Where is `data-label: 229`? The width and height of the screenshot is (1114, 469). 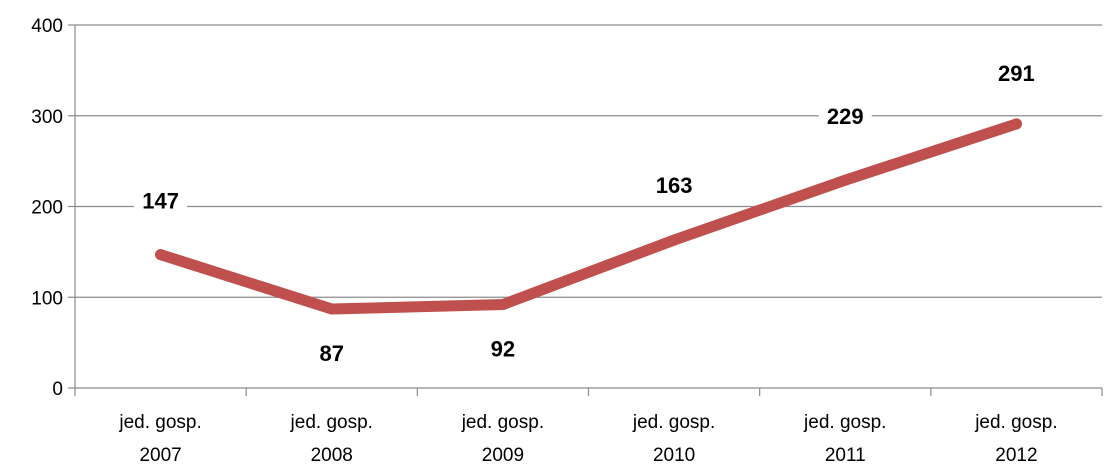 data-label: 229 is located at coordinates (845, 116).